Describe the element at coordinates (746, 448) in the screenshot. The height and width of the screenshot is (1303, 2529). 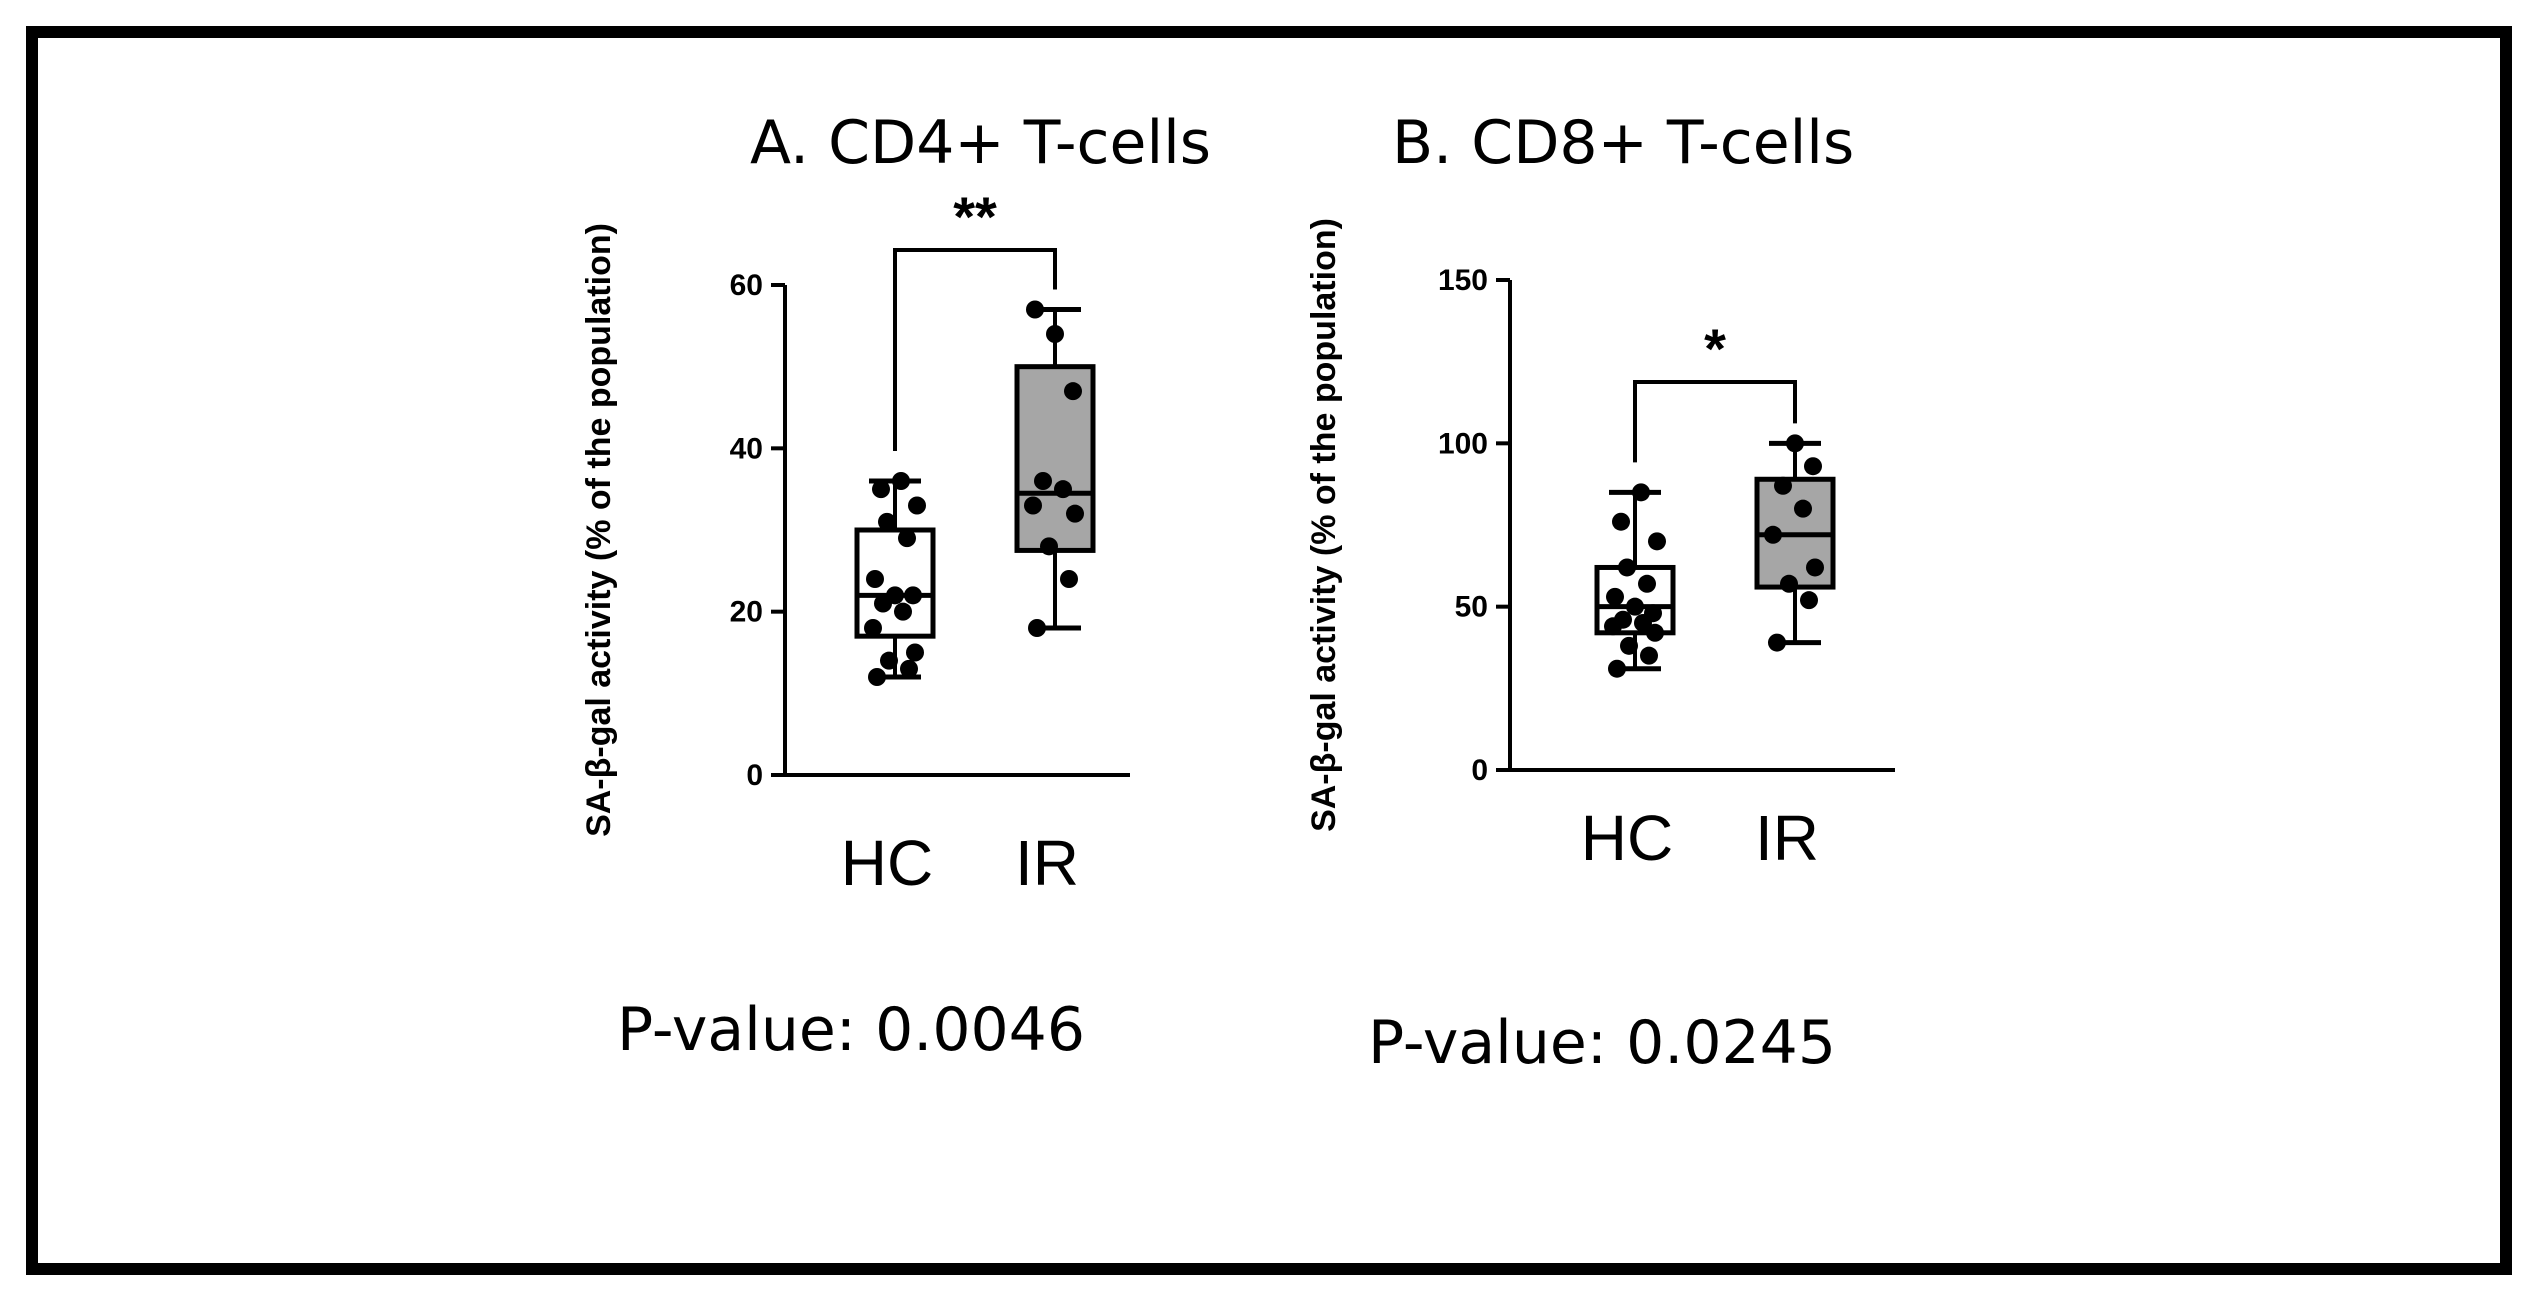
I see `cd4-y-tick-label: 40` at that location.